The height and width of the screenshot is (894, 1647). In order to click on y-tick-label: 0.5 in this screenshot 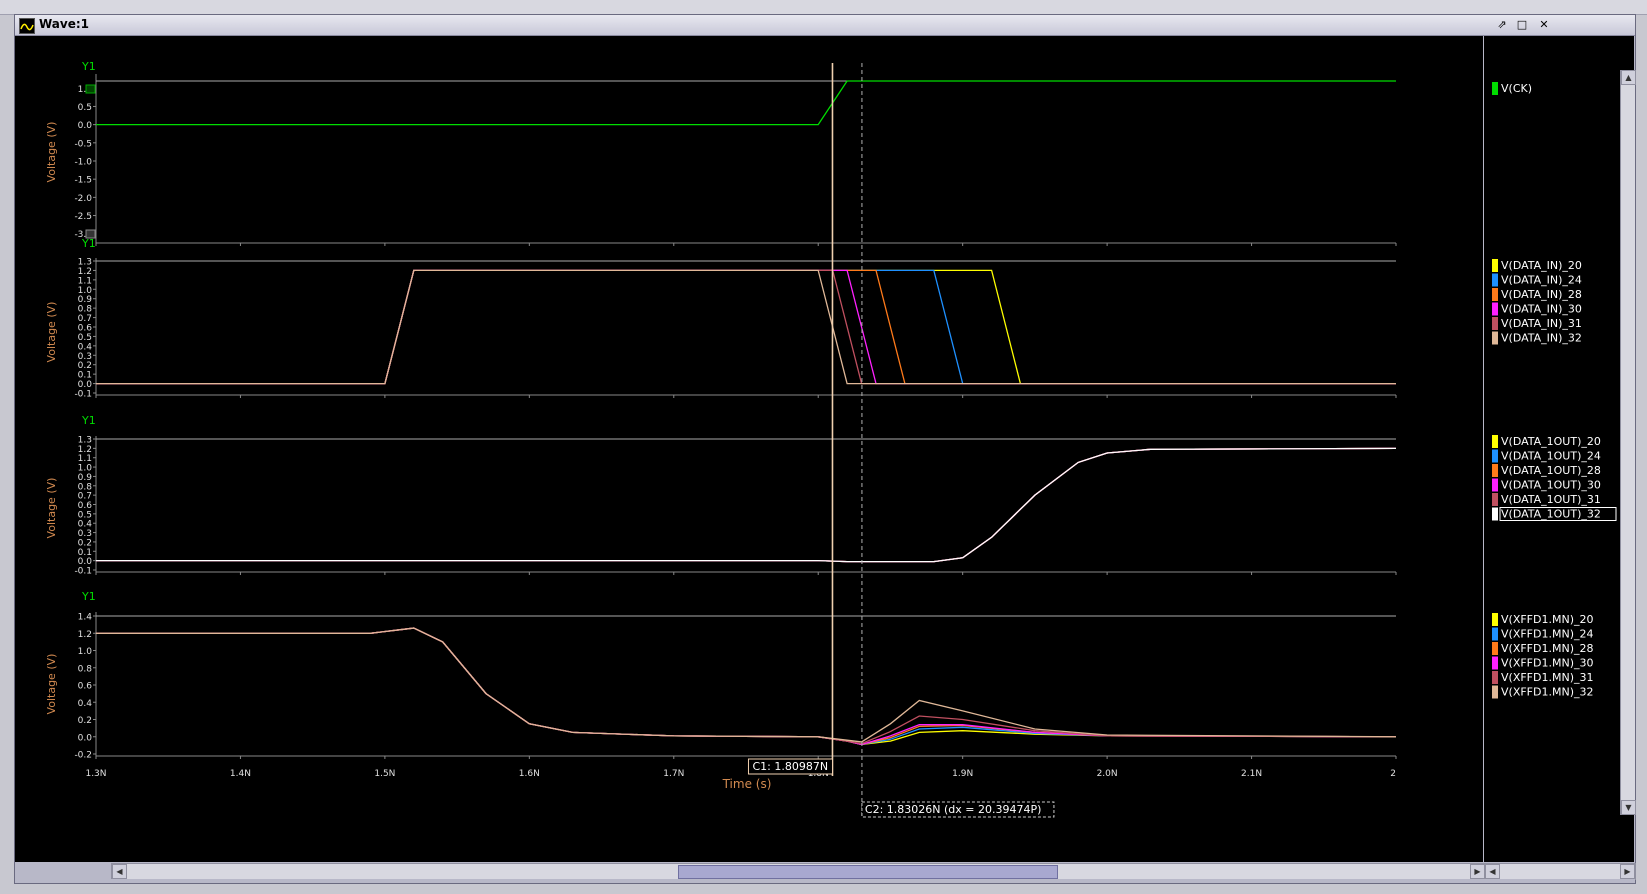, I will do `click(85, 515)`.